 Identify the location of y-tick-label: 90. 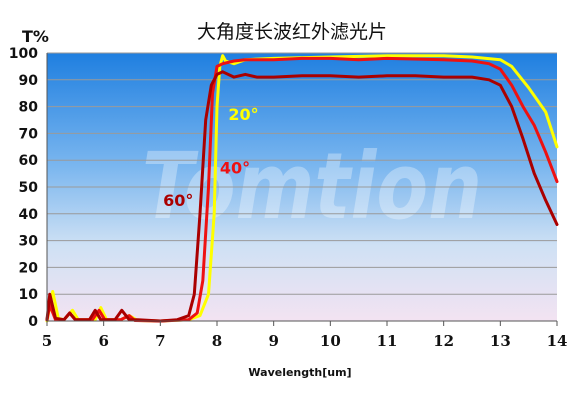
(29, 81).